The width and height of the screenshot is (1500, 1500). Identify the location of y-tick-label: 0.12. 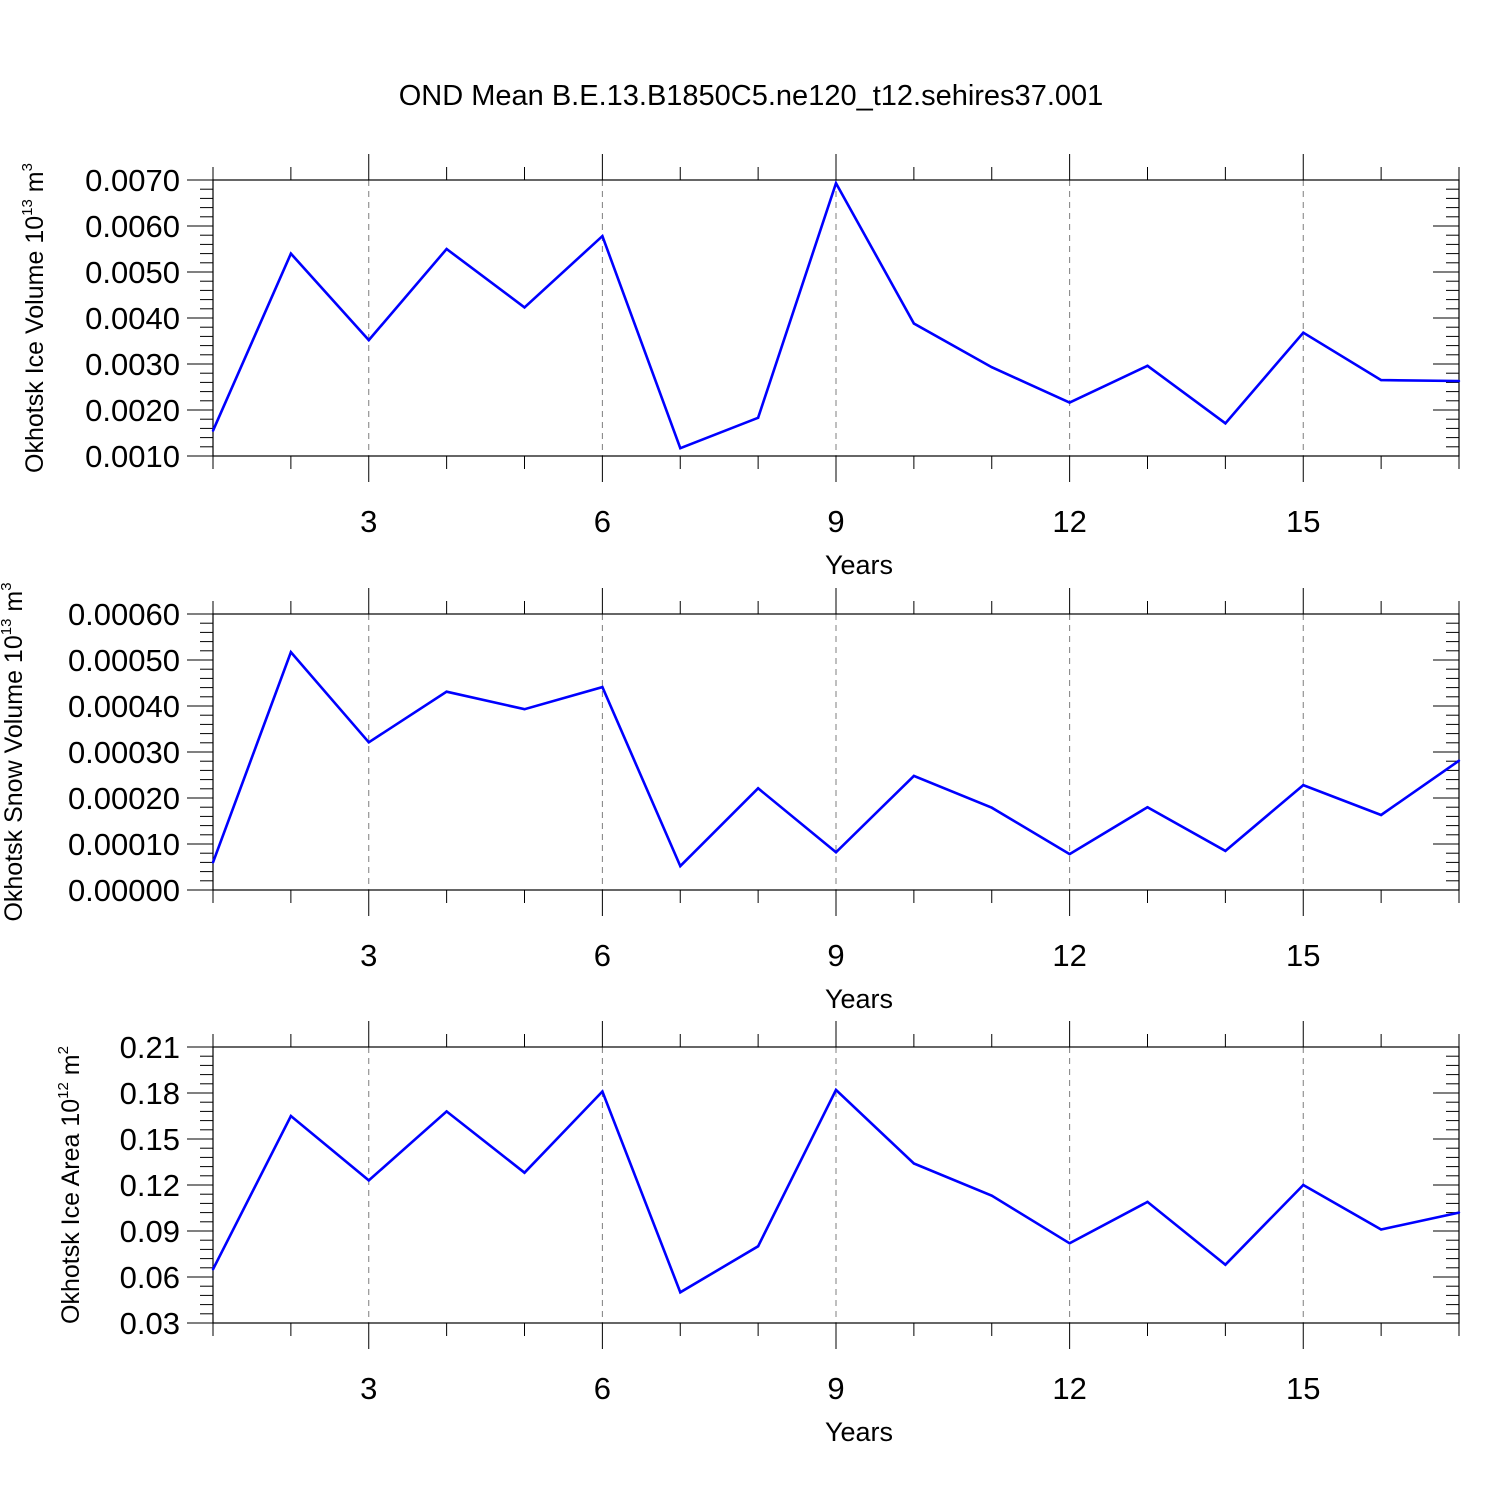
(150, 1185).